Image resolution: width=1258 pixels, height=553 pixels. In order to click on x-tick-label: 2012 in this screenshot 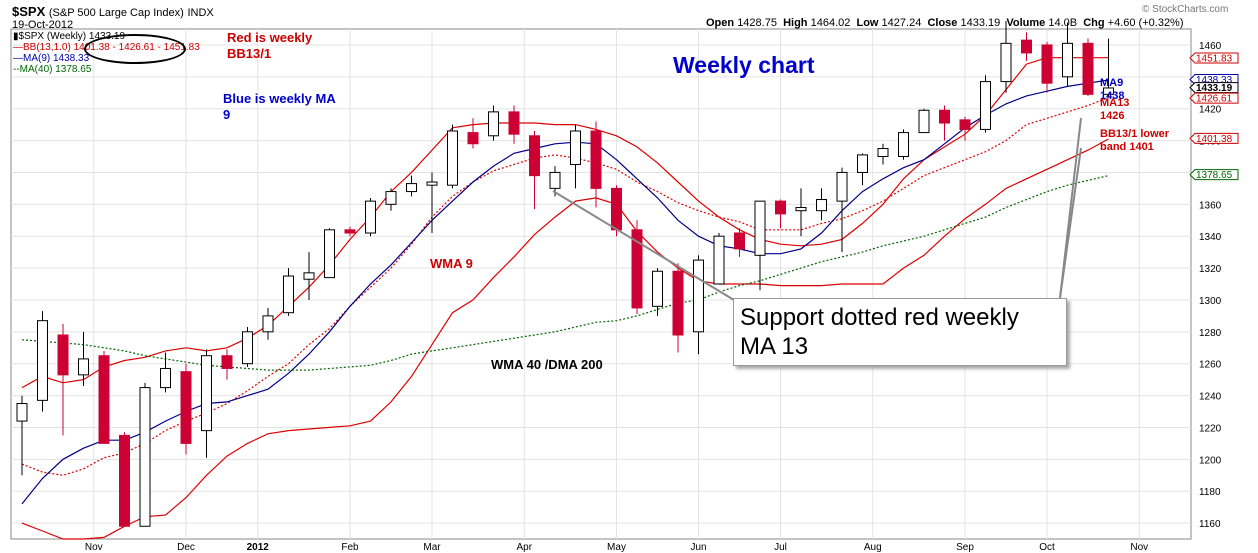, I will do `click(258, 547)`.